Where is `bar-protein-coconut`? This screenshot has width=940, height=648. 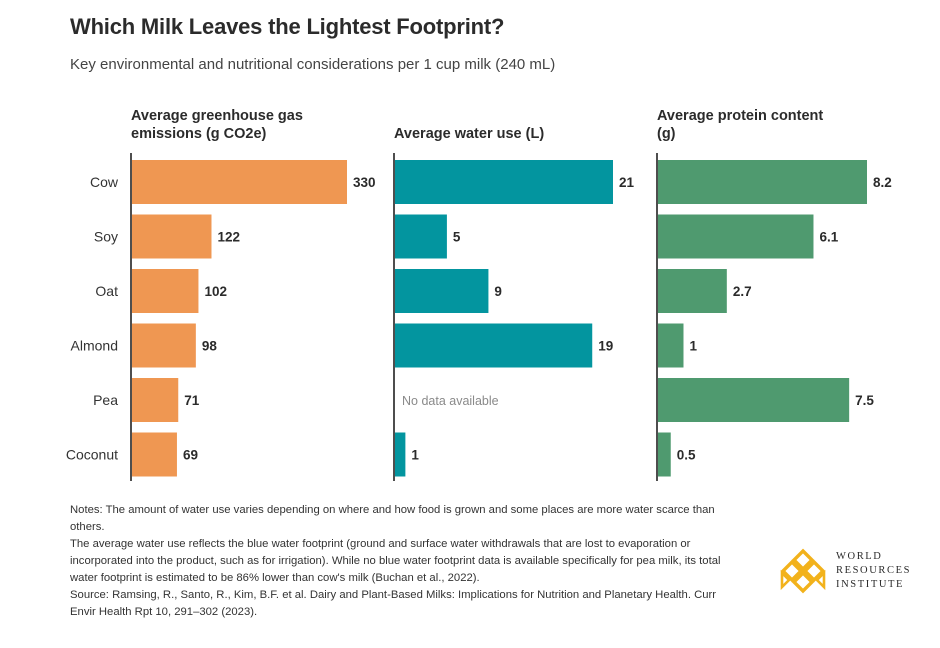 bar-protein-coconut is located at coordinates (664, 454).